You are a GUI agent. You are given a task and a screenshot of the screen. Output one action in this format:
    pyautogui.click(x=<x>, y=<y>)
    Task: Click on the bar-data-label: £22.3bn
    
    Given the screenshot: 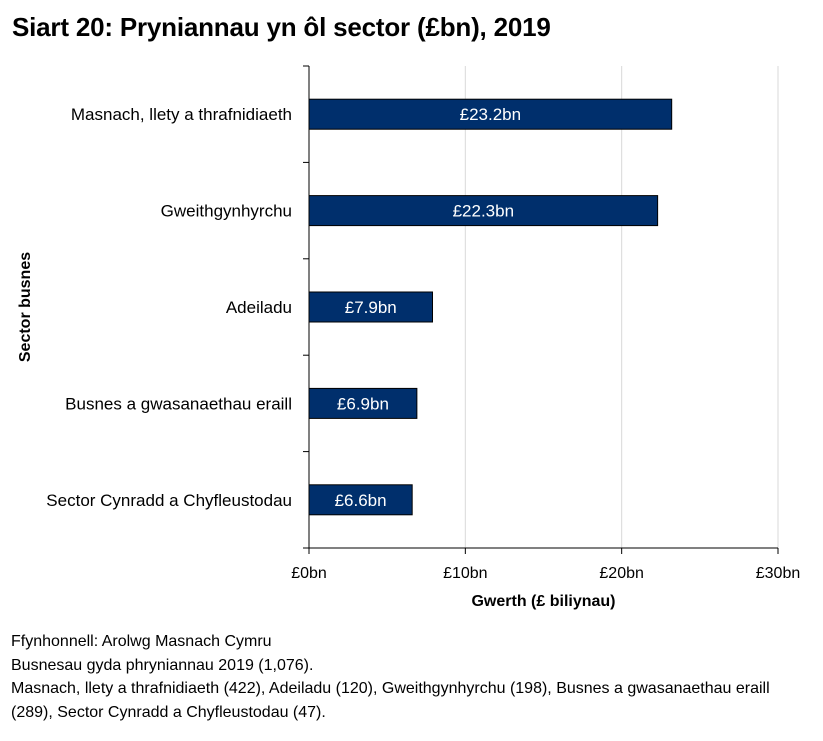 What is the action you would take?
    pyautogui.click(x=483, y=211)
    